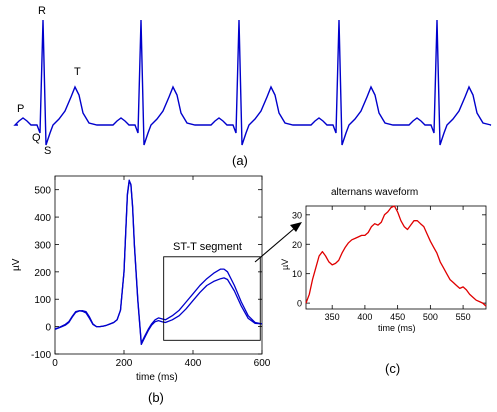  Describe the element at coordinates (463, 317) in the screenshot. I see `x-tick-label: 550` at that location.